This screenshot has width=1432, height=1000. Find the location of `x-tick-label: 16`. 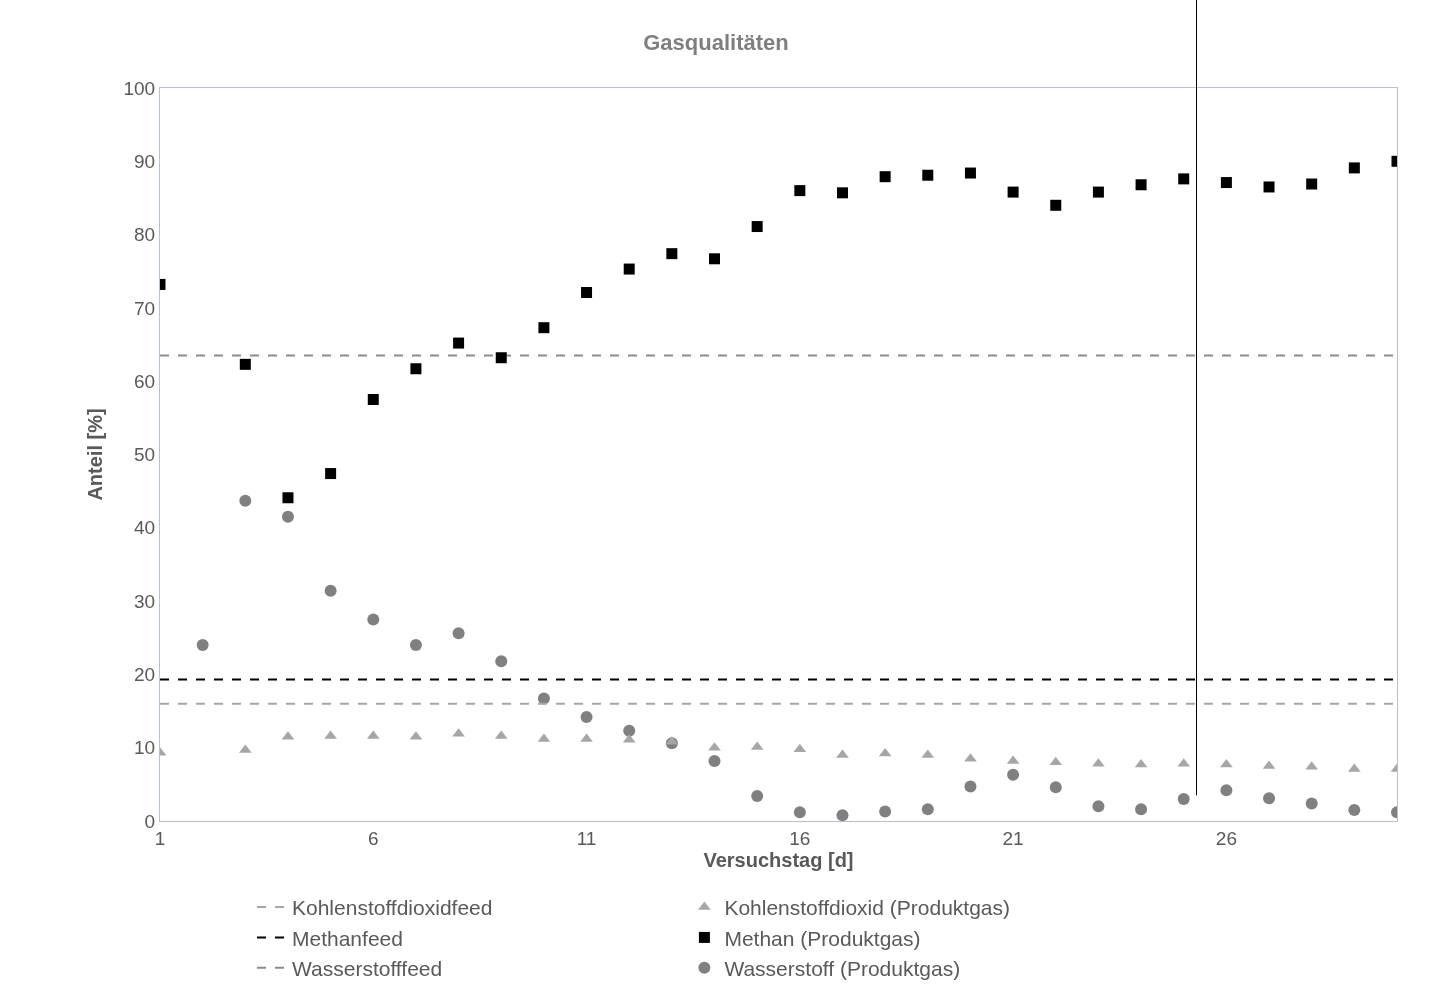

x-tick-label: 16 is located at coordinates (800, 838).